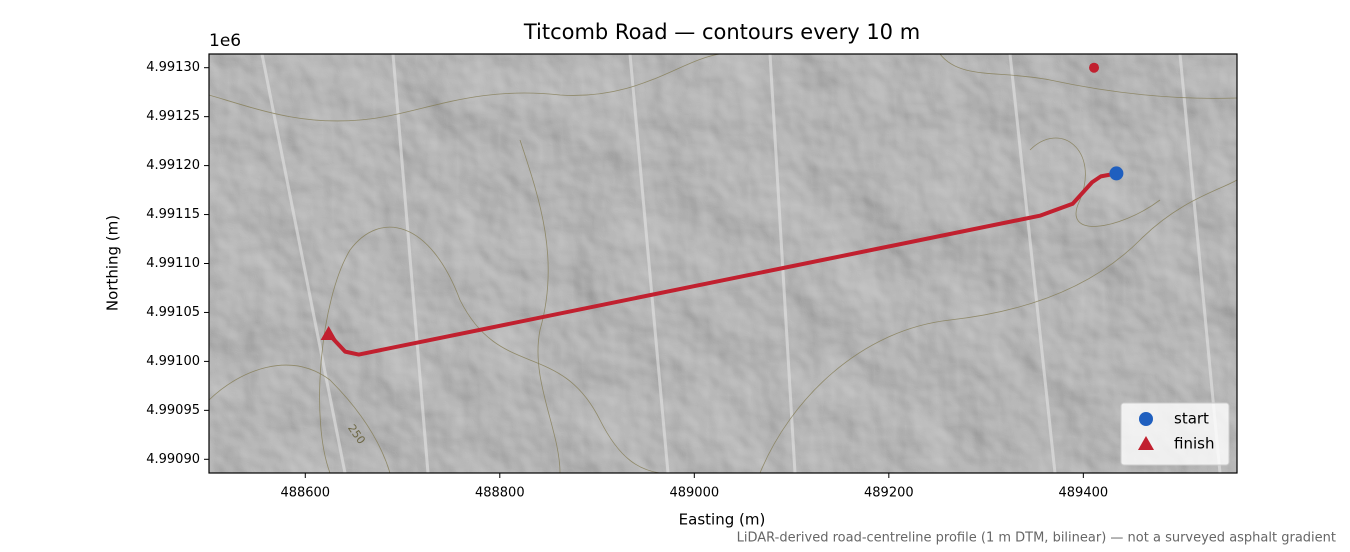 The image size is (1350, 552). What do you see at coordinates (173, 116) in the screenshot?
I see `y-tick-label: 4.99125` at bounding box center [173, 116].